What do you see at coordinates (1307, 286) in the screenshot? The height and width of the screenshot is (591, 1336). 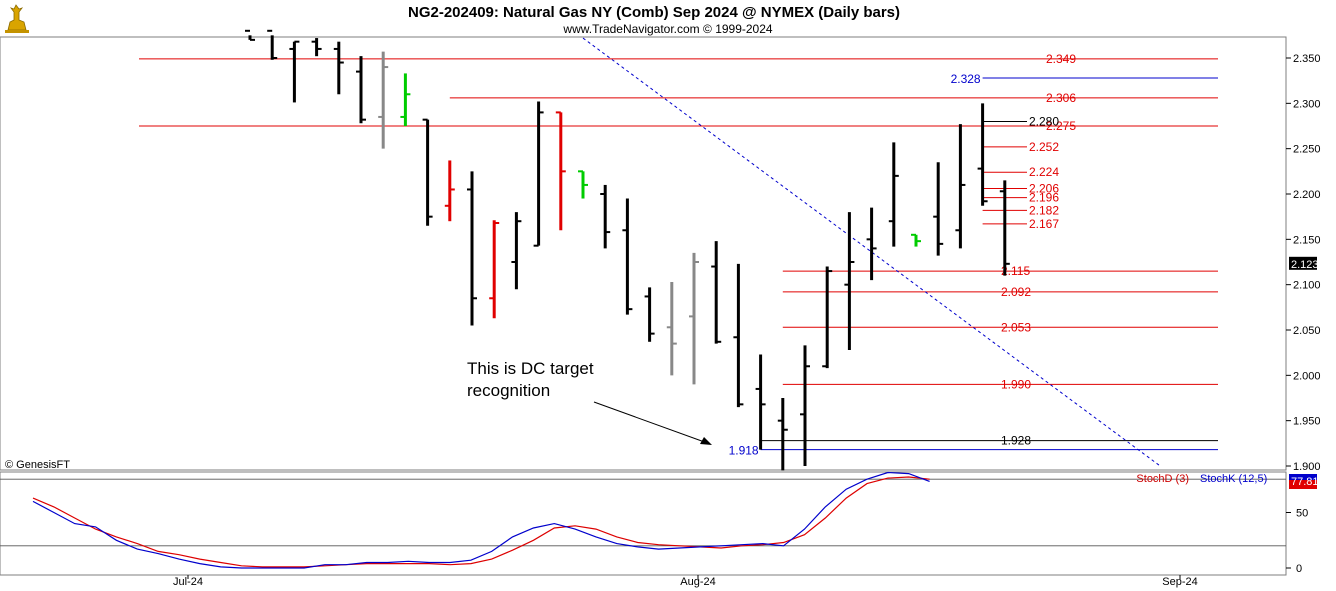 I see `price-tick-label-5: 2.100` at bounding box center [1307, 286].